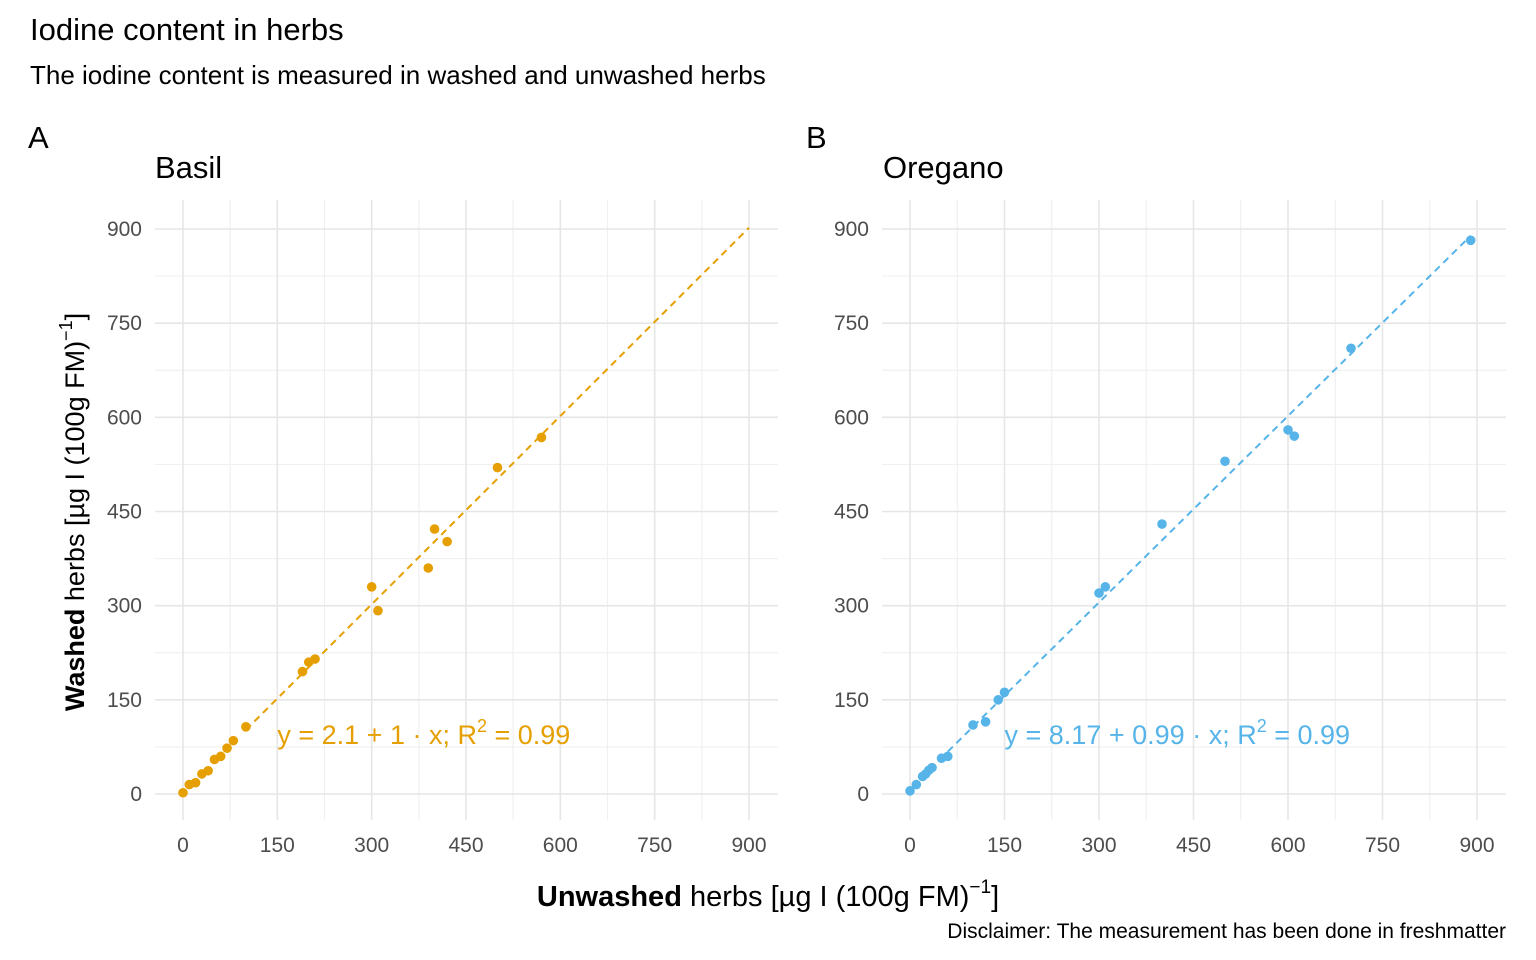 The image size is (1536, 960). What do you see at coordinates (417, 735) in the screenshot?
I see `equation-part: ·` at bounding box center [417, 735].